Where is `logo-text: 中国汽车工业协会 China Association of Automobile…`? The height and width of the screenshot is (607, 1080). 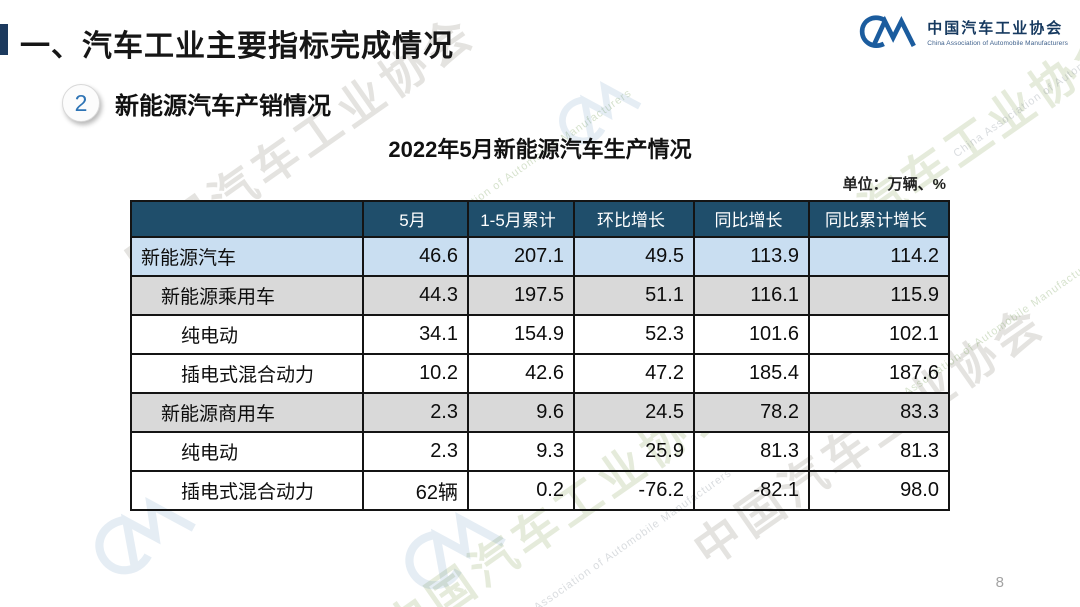
logo-text: 中国汽车工业协会 China Association of Automobile… is located at coordinates (997, 32).